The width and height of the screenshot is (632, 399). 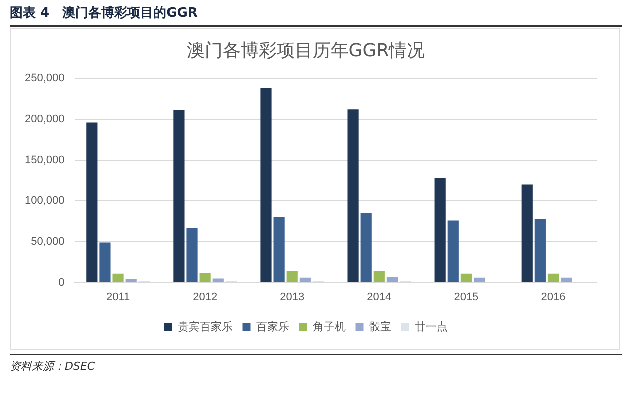 I want to click on x-tick-label: 2011, so click(x=118, y=297).